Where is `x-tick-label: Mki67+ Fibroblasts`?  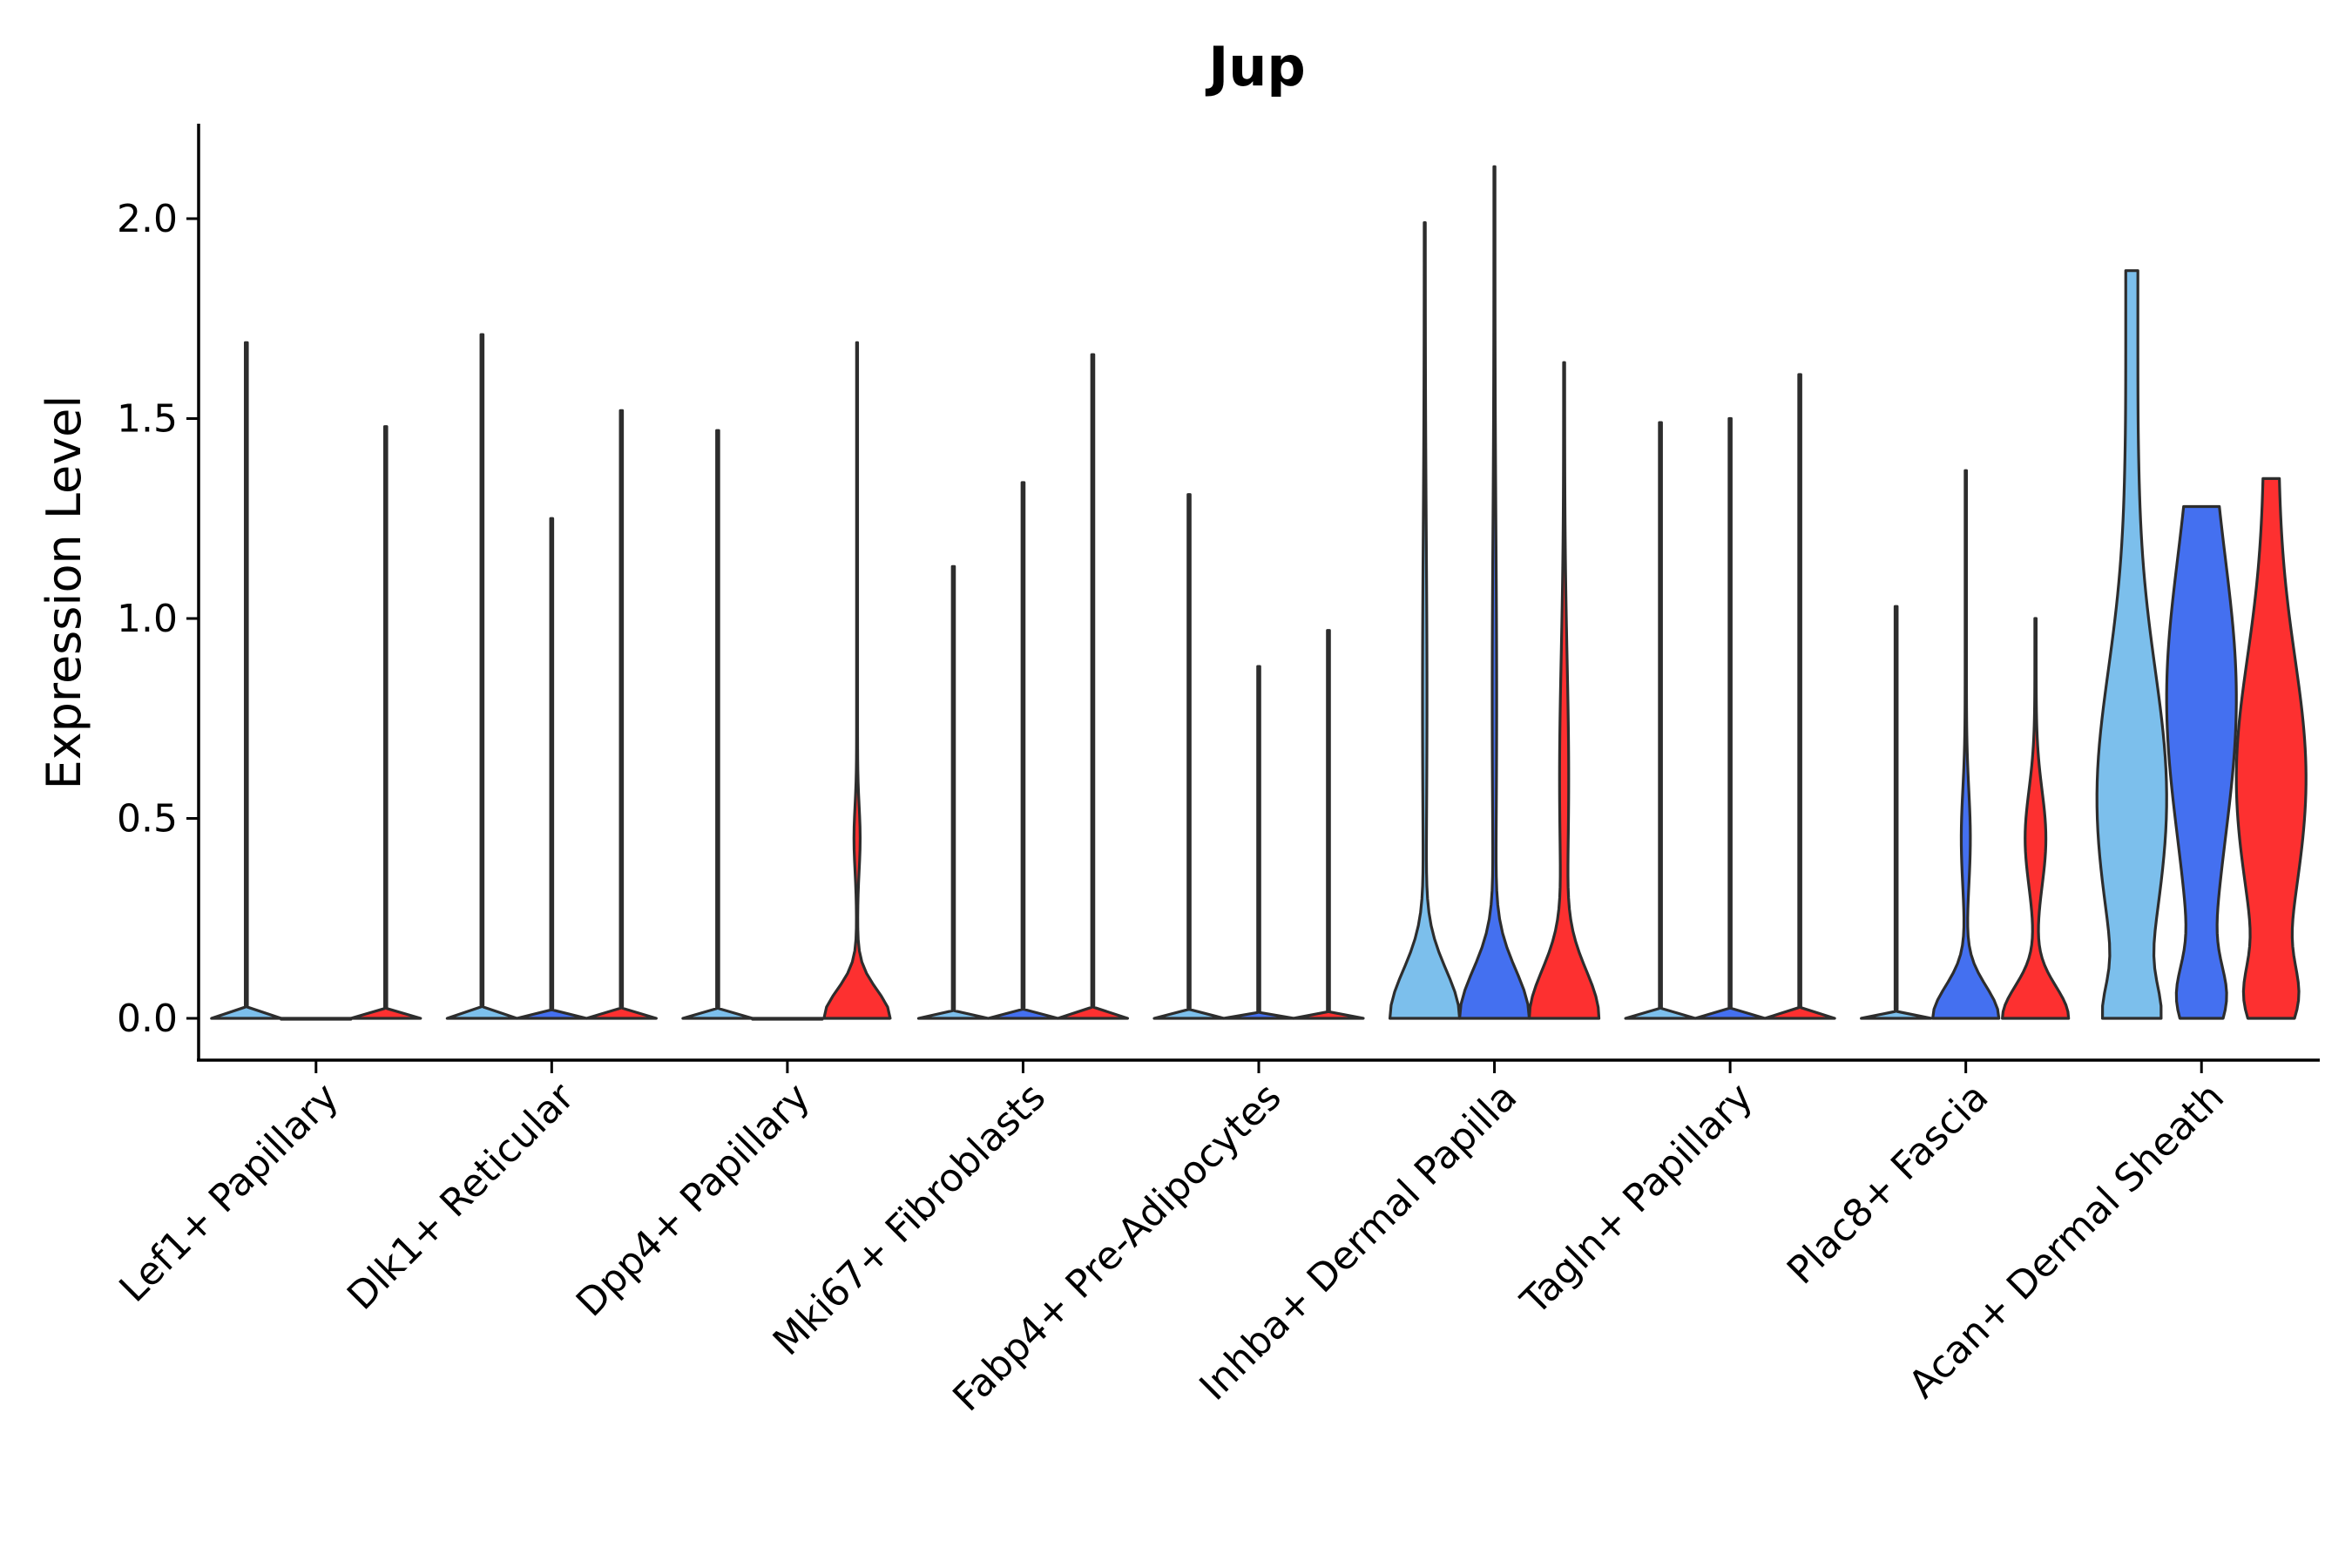
x-tick-label: Mki67+ Fibroblasts is located at coordinates (909, 1219).